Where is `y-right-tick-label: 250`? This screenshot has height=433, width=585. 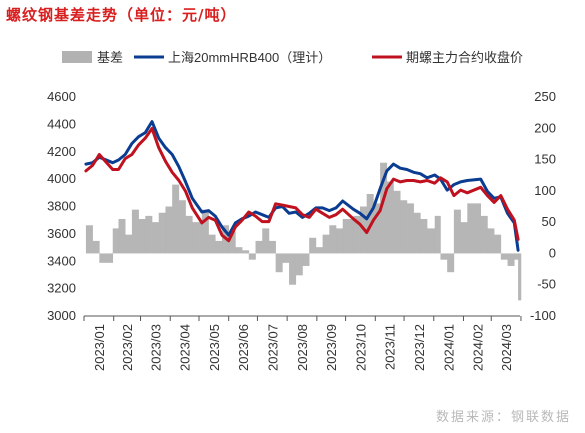 y-right-tick-label: 250 is located at coordinates (545, 96).